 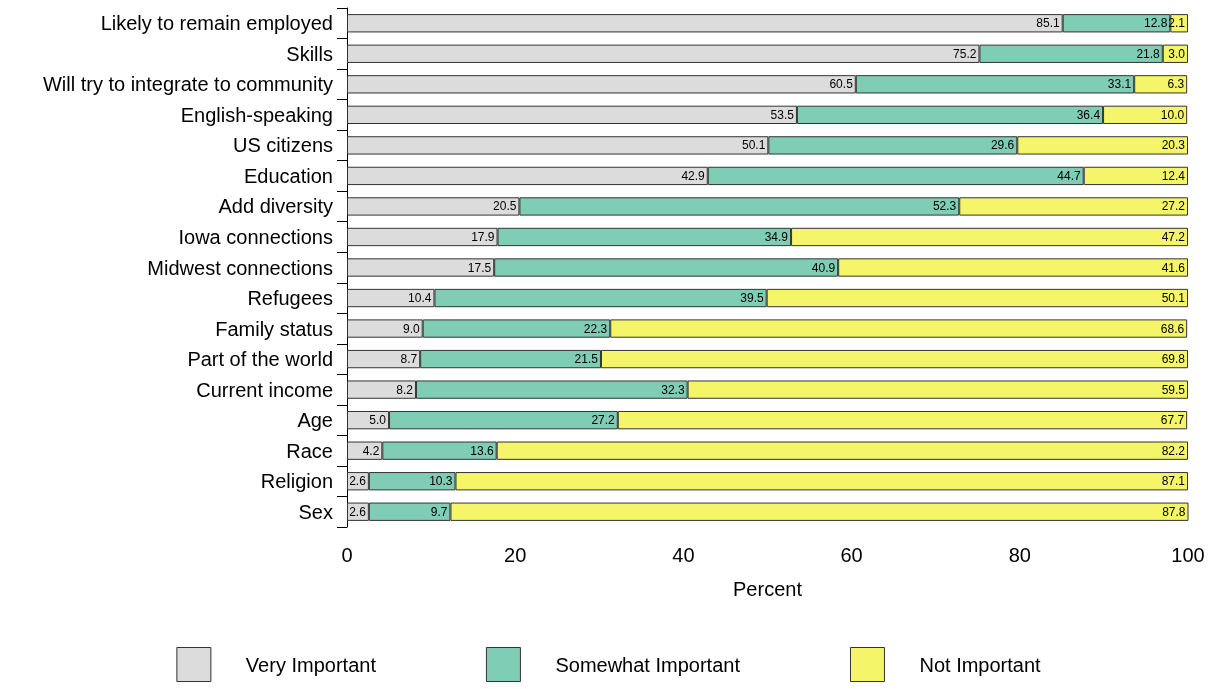 What do you see at coordinates (1173, 481) in the screenshot?
I see `data-label: 87.1` at bounding box center [1173, 481].